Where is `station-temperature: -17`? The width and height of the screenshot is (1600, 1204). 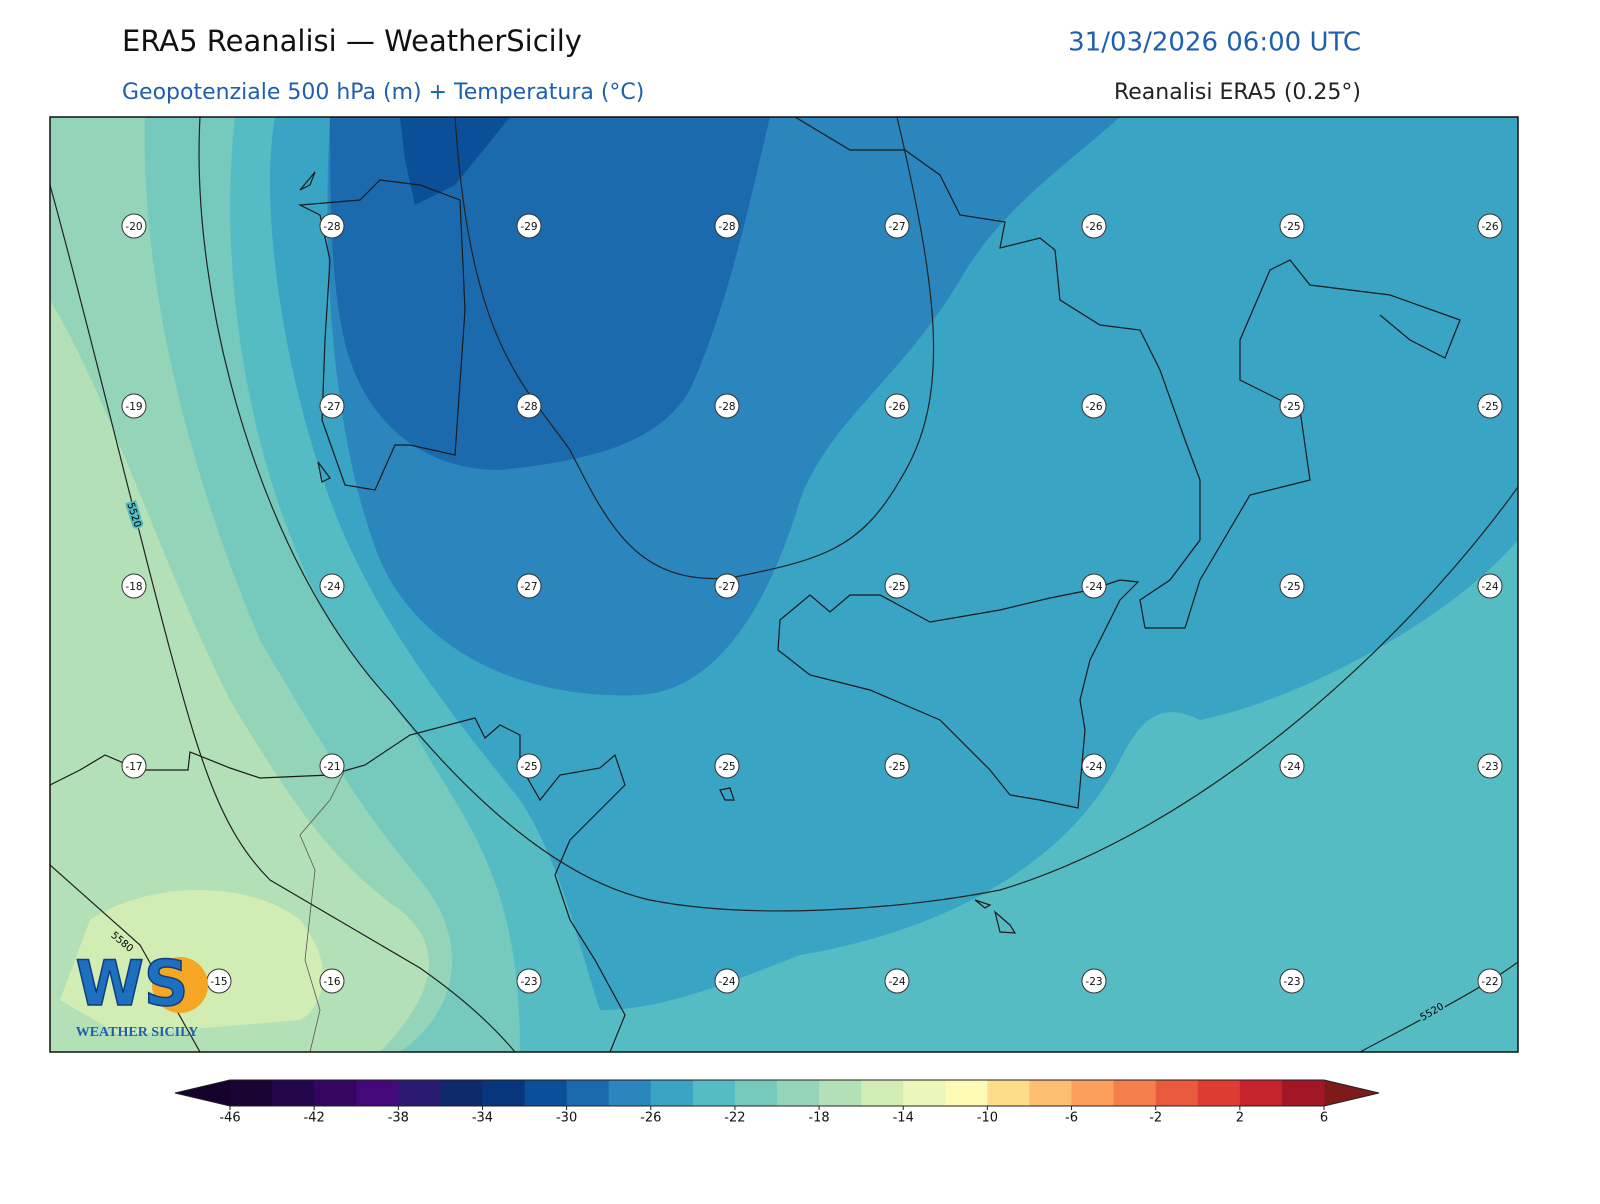
station-temperature: -17 is located at coordinates (133, 767).